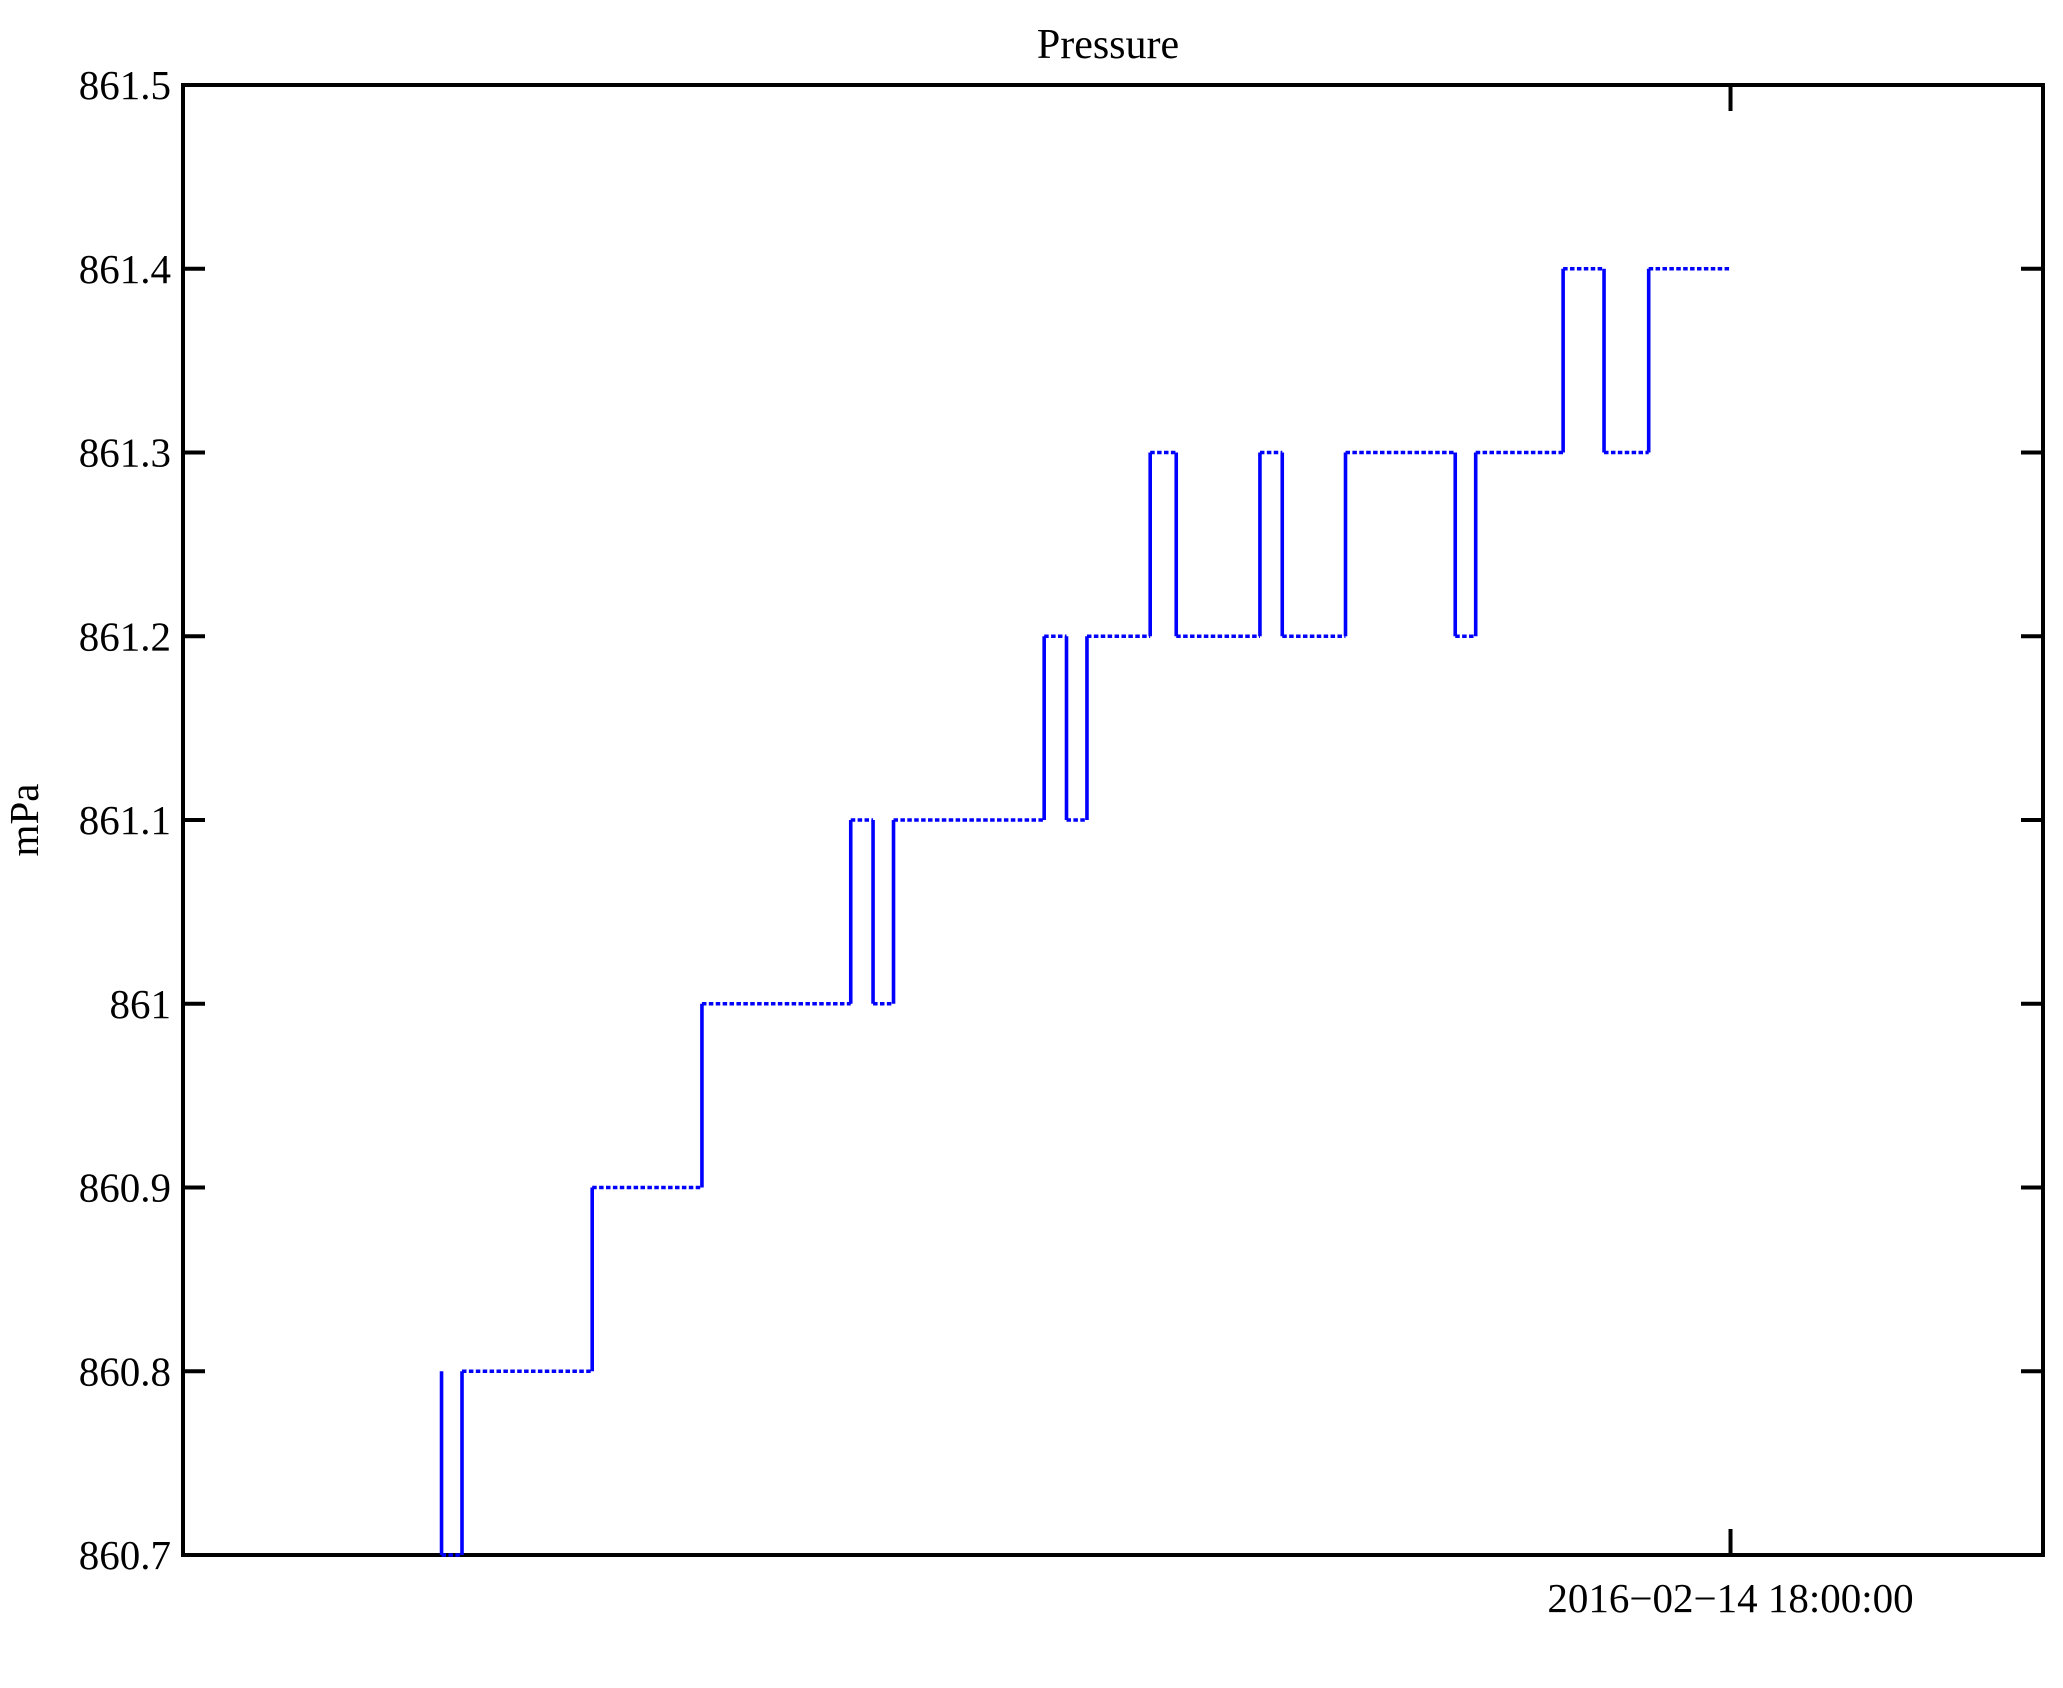 This screenshot has height=1688, width=2063. Describe the element at coordinates (125, 453) in the screenshot. I see `y-tick-label: 861.3` at that location.